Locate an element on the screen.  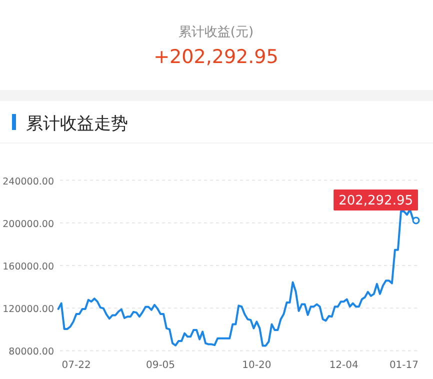
chart-title: 累计收益走势 is located at coordinates (77, 124).